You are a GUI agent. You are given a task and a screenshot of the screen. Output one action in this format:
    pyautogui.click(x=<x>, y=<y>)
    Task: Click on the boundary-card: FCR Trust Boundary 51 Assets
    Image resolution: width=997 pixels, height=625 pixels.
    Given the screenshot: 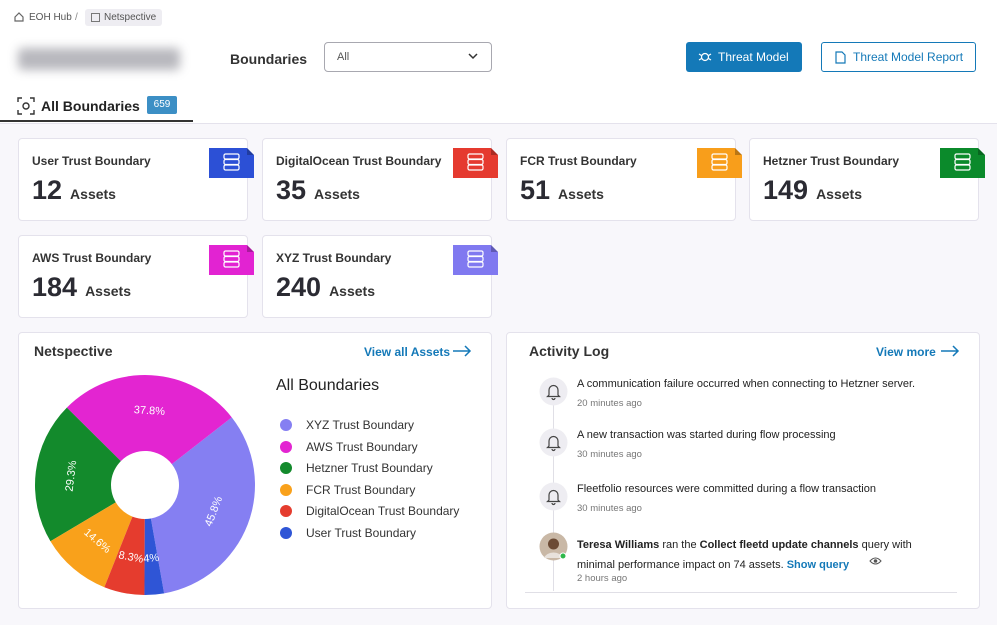 What is the action you would take?
    pyautogui.click(x=624, y=179)
    